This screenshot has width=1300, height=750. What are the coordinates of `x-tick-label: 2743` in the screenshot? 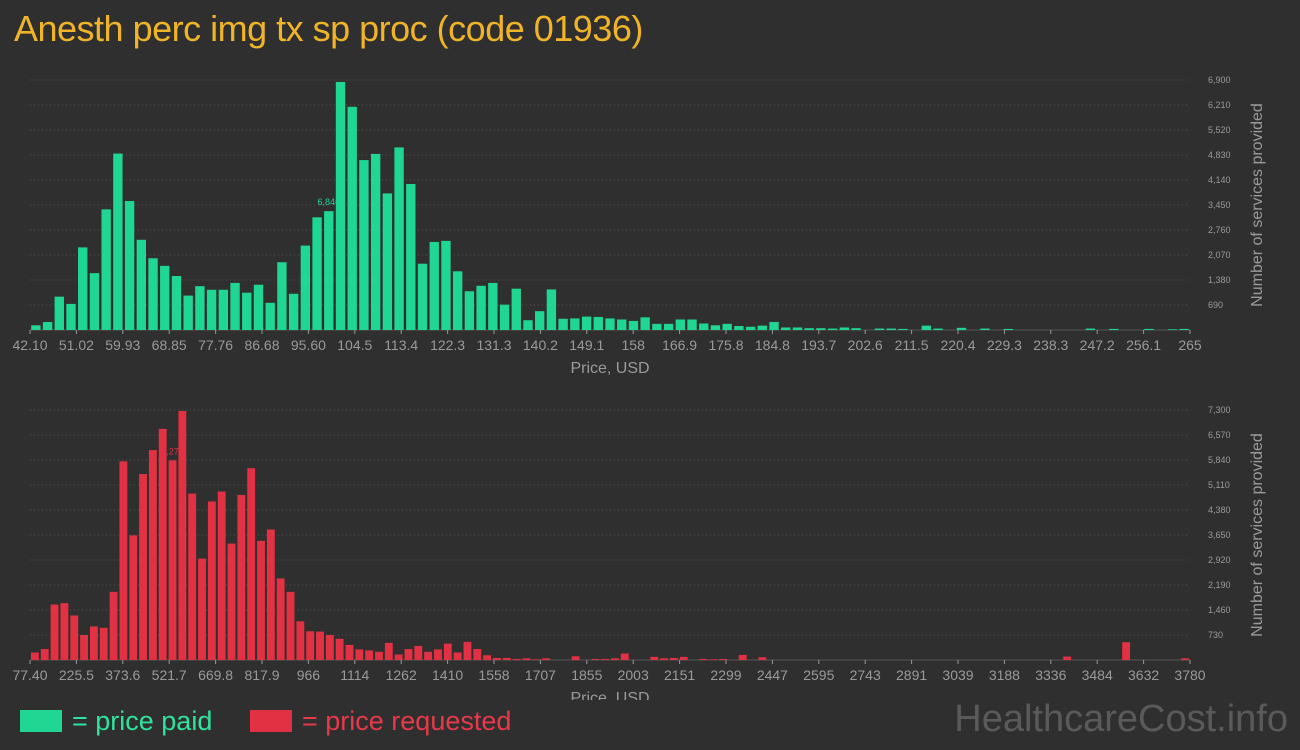 It's located at (865, 675).